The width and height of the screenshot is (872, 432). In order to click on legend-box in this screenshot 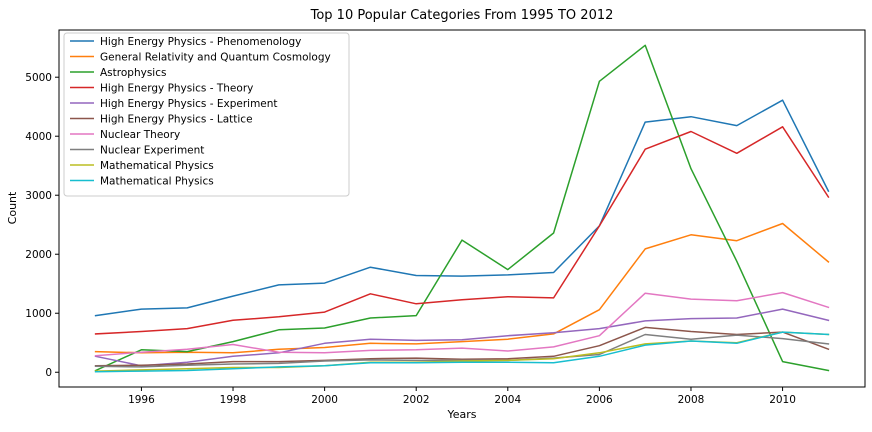, I will do `click(206, 114)`.